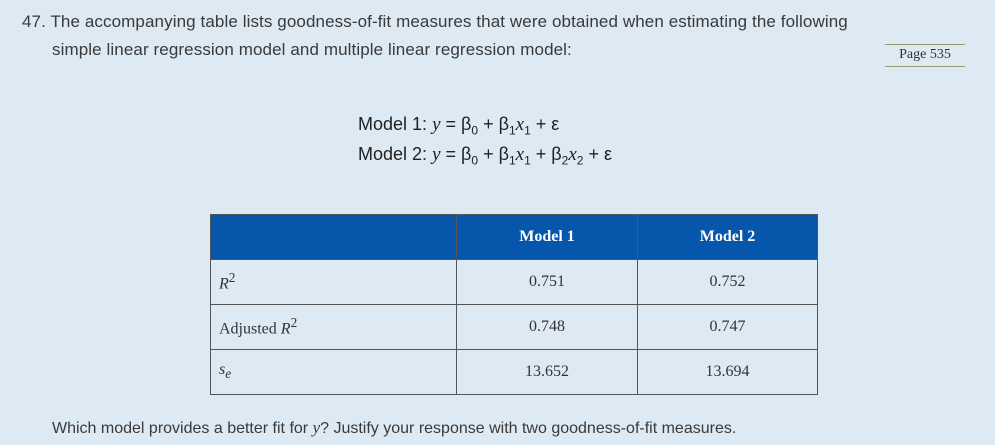  Describe the element at coordinates (727, 372) in the screenshot. I see `cell-standard-error-model-2: 13.694` at that location.